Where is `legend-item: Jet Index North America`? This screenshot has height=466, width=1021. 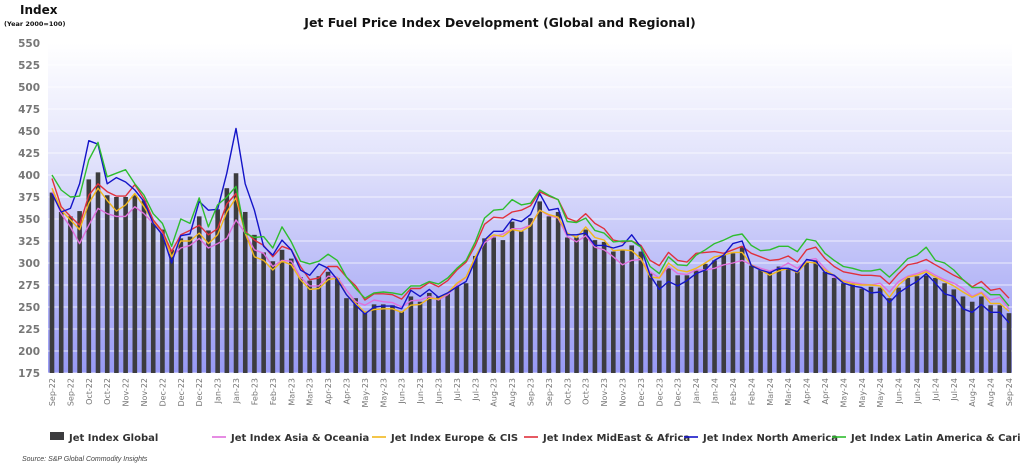 legend-item: Jet Index North America is located at coordinates (761, 438).